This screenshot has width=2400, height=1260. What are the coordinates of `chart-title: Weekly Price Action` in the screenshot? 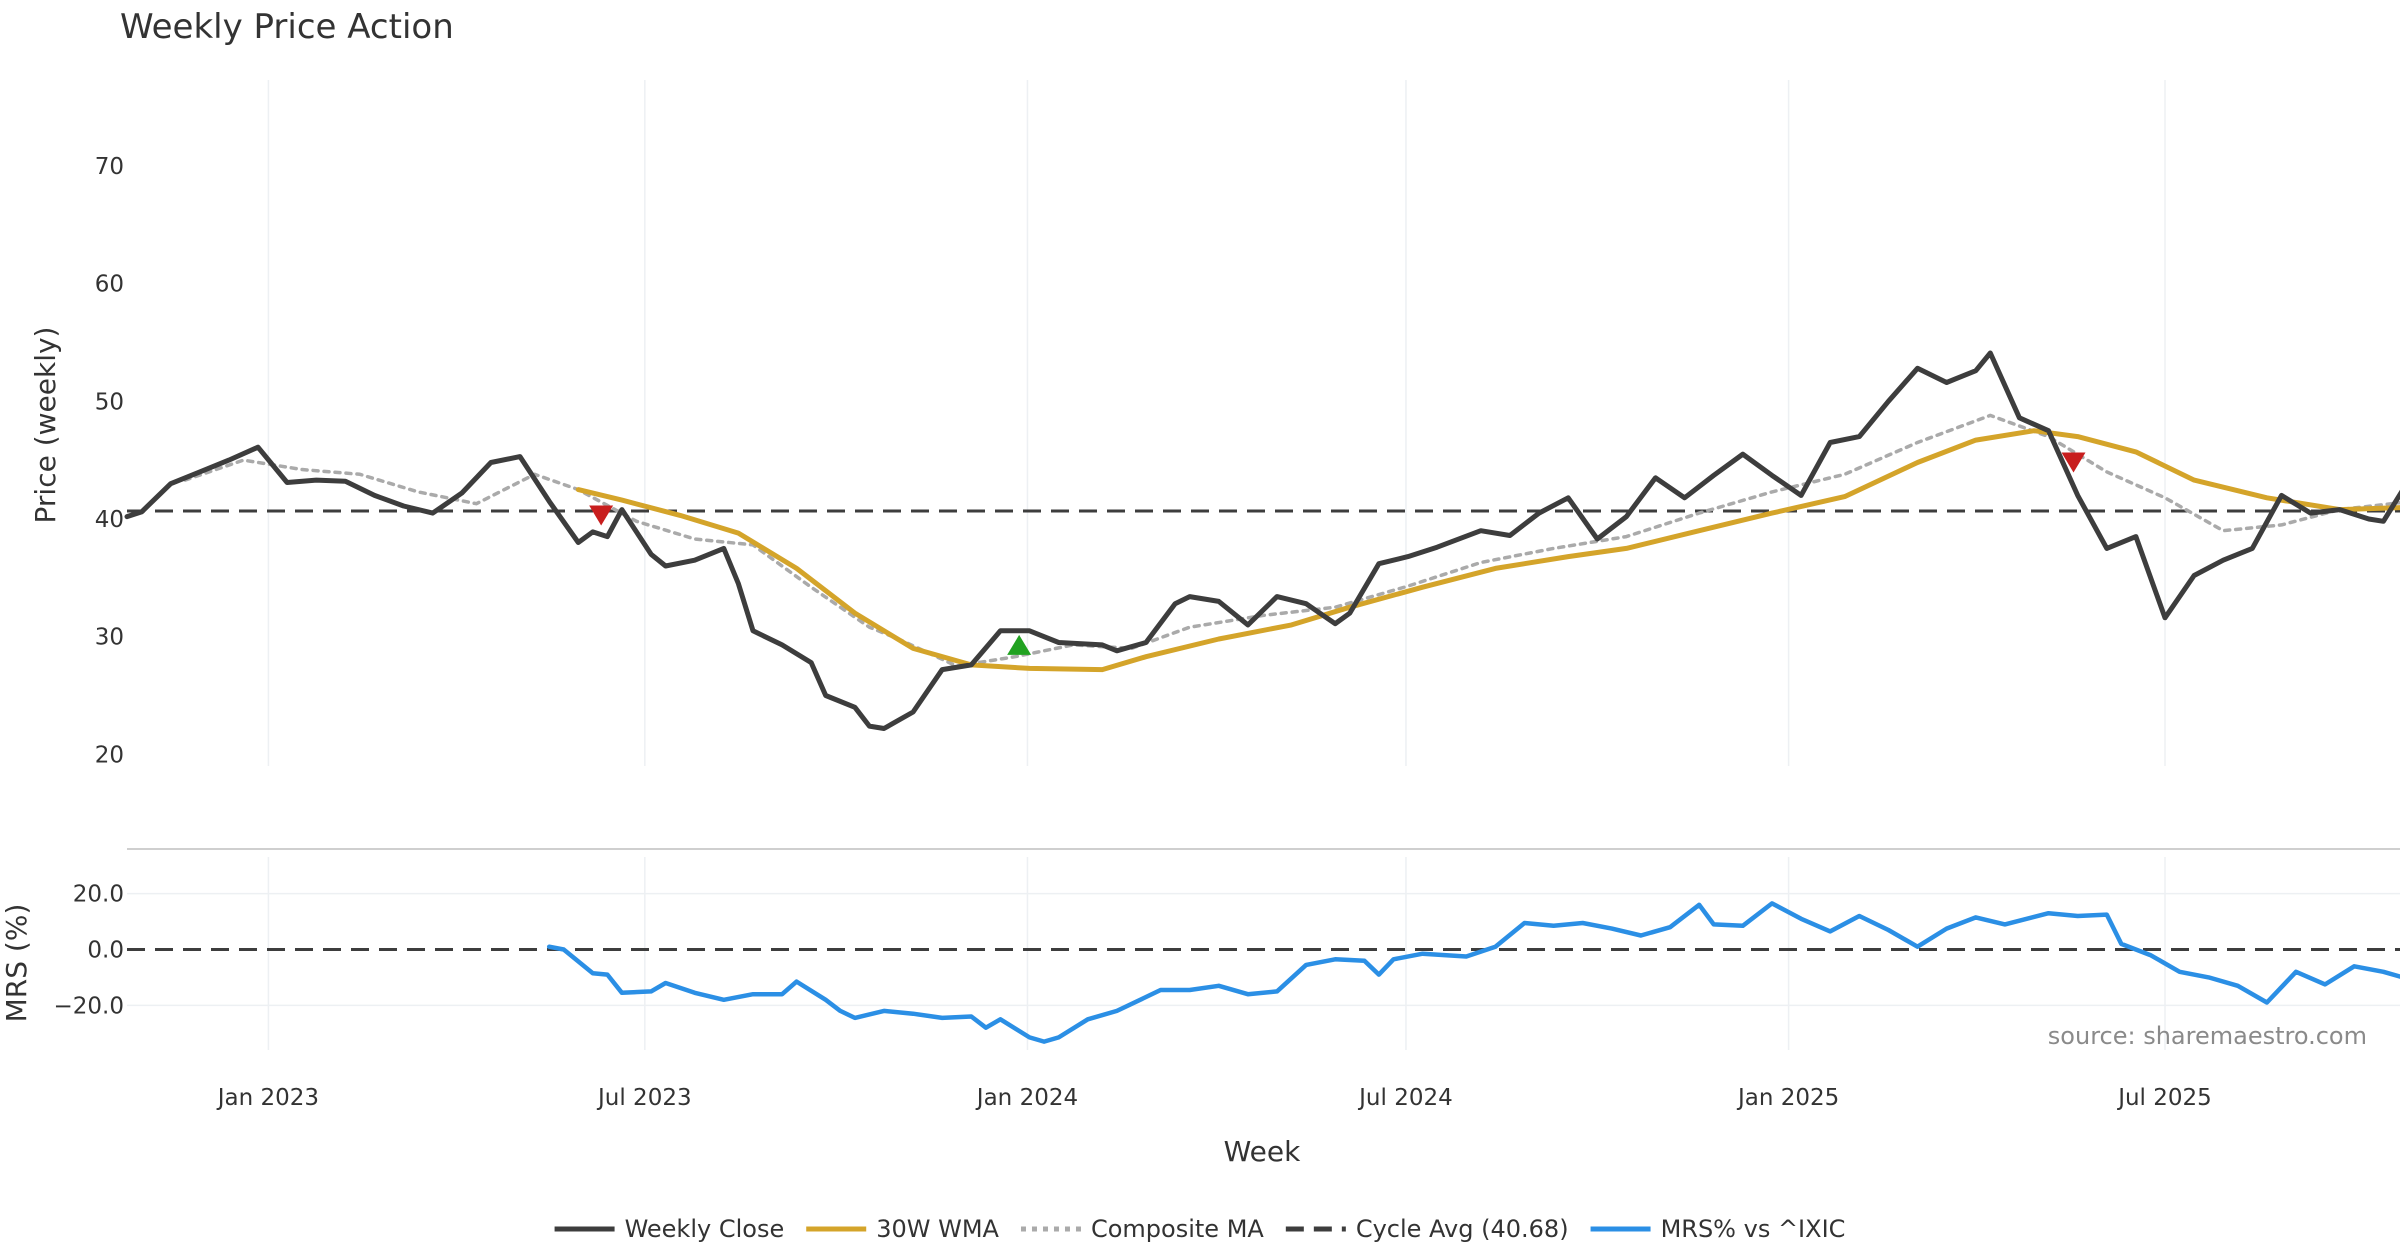 It's located at (287, 27).